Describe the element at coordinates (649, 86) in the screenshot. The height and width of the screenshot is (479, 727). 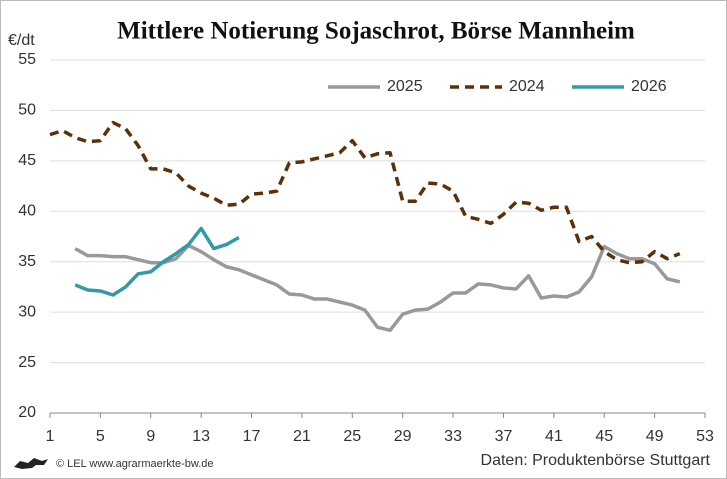
I see `legend-label: 2026` at that location.